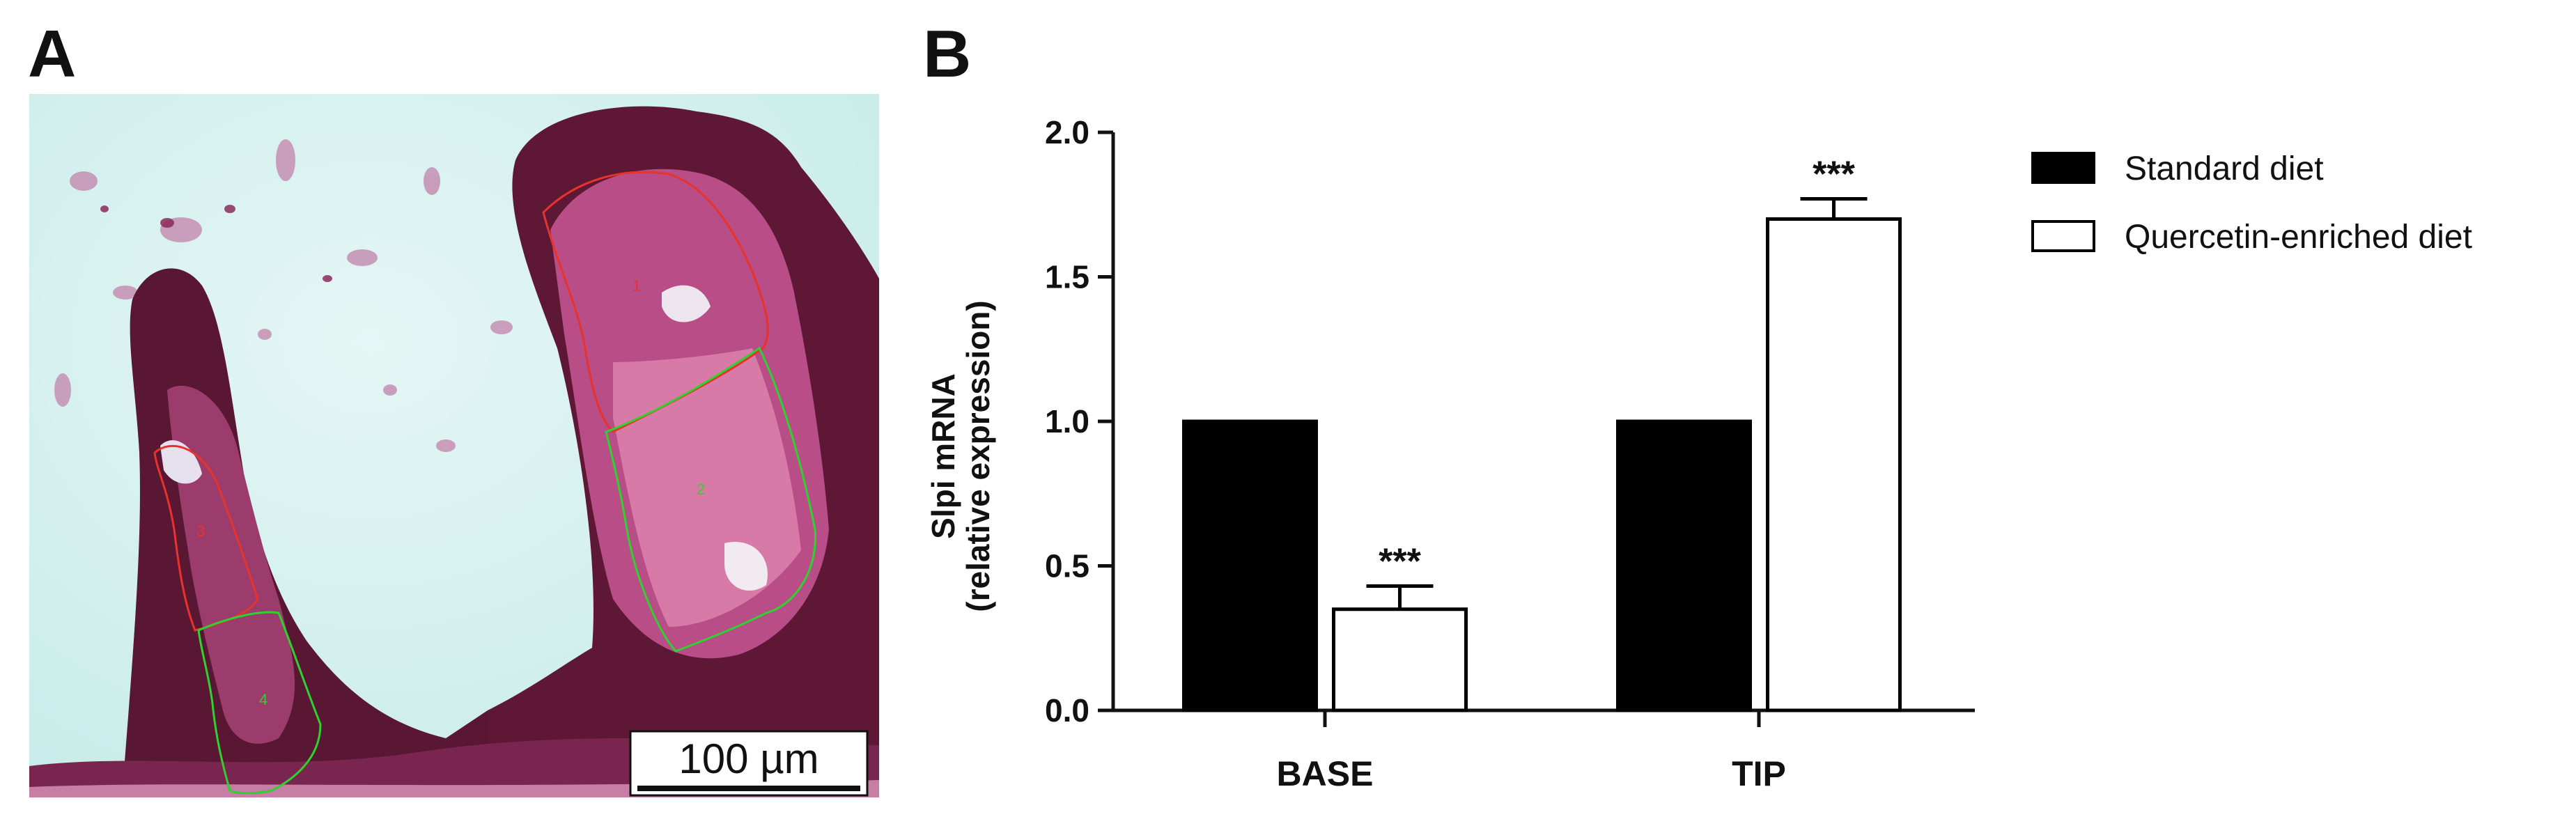  Describe the element at coordinates (1067, 132) in the screenshot. I see `y-tick-label: 2.0` at that location.